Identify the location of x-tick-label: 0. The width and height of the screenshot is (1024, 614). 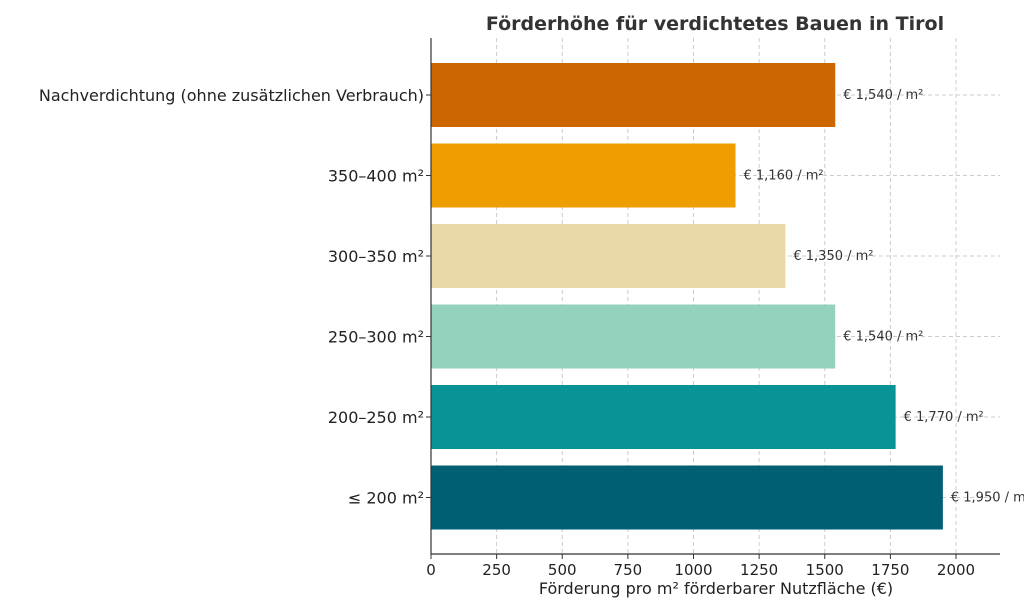
(431, 570).